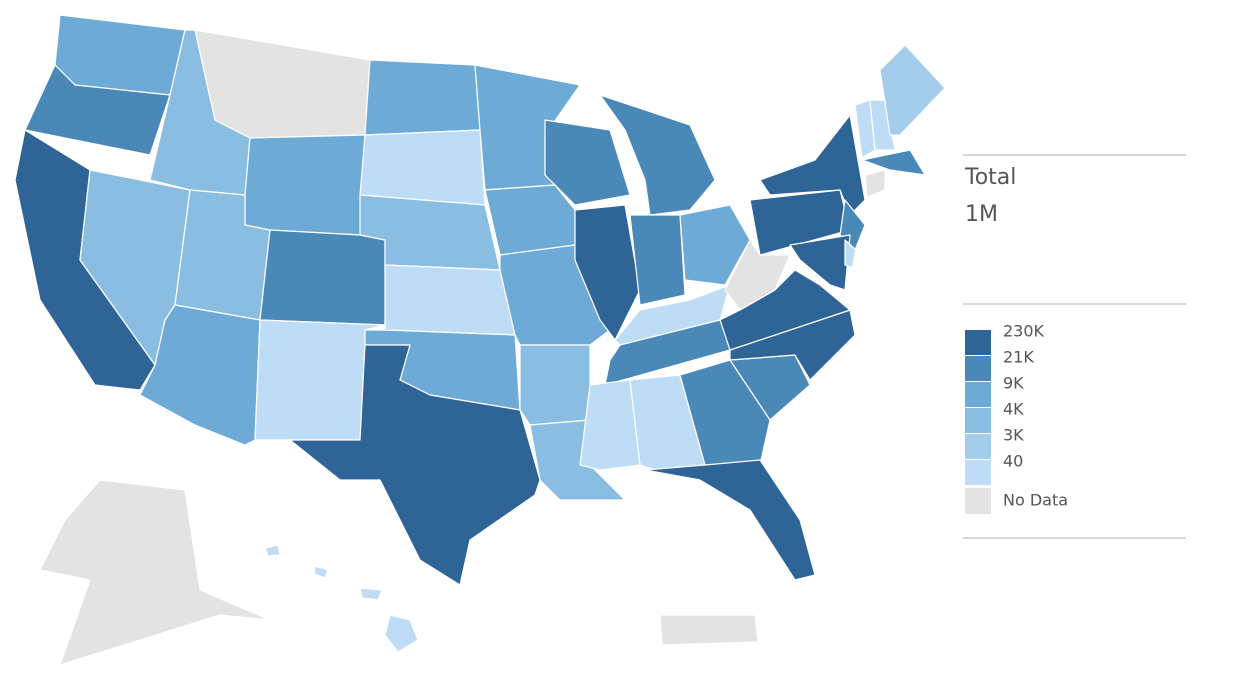  What do you see at coordinates (1035, 500) in the screenshot?
I see `legend-label: No Data` at bounding box center [1035, 500].